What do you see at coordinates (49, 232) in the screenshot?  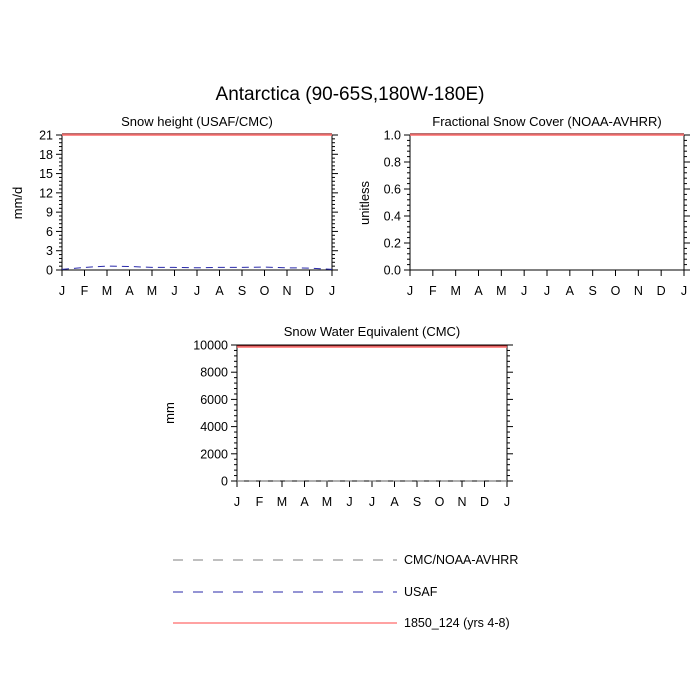 I see `y-tick-label: 6` at bounding box center [49, 232].